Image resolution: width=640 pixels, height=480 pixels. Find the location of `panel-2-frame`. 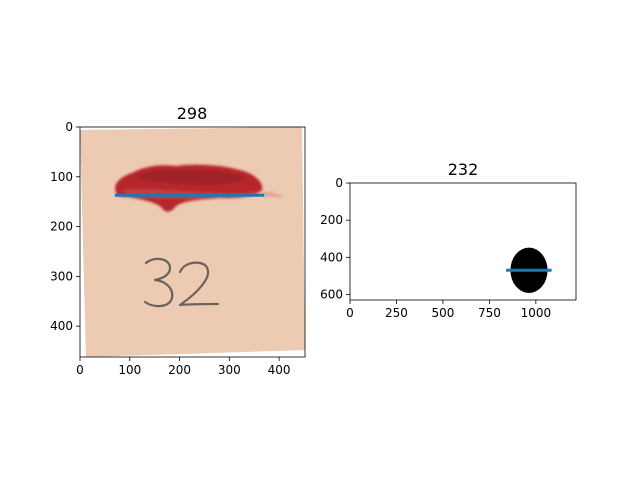

panel-2-frame is located at coordinates (463, 241).